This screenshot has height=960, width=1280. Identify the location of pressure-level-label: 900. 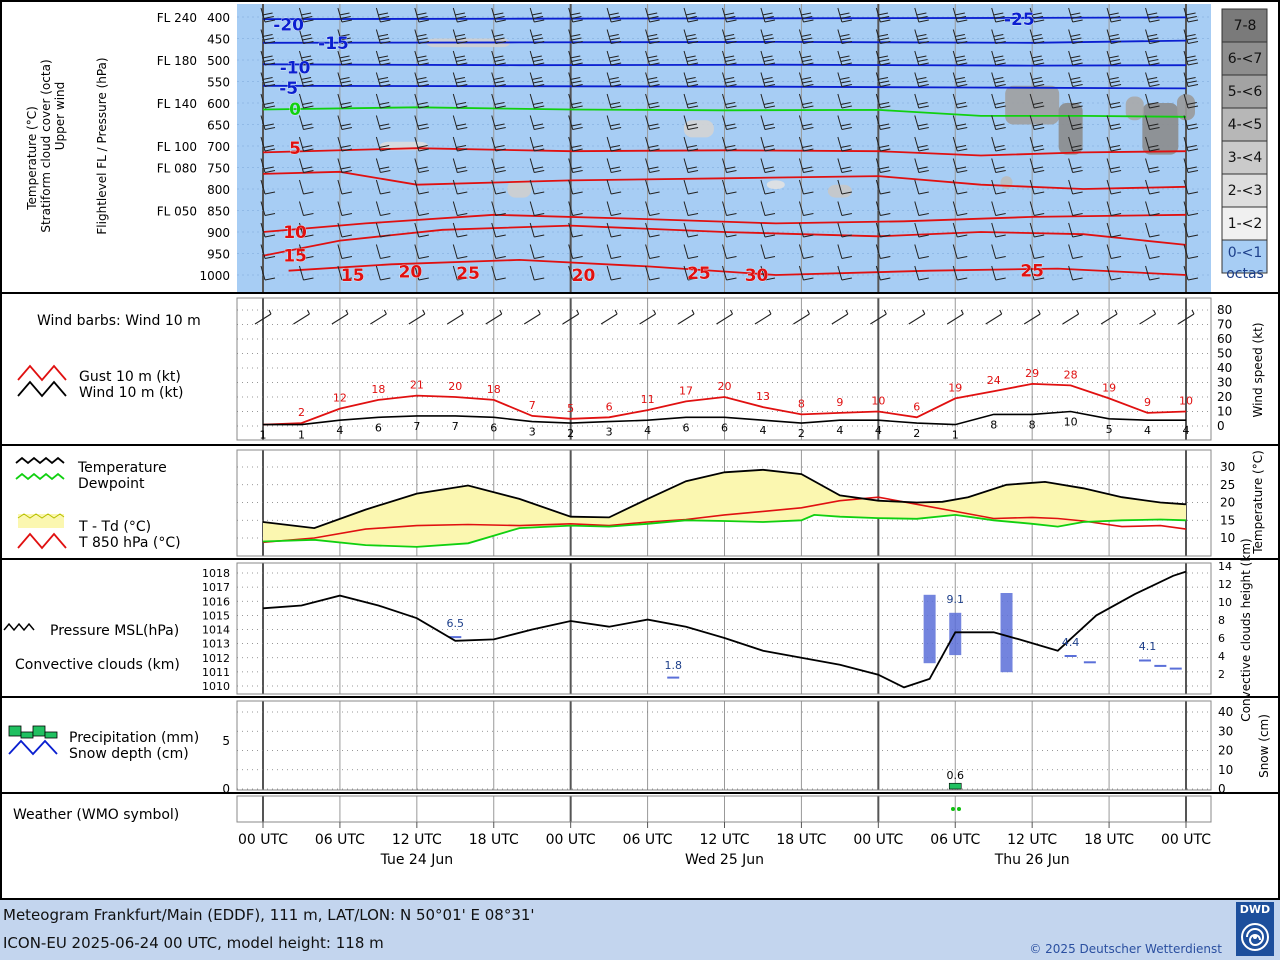
(218, 233).